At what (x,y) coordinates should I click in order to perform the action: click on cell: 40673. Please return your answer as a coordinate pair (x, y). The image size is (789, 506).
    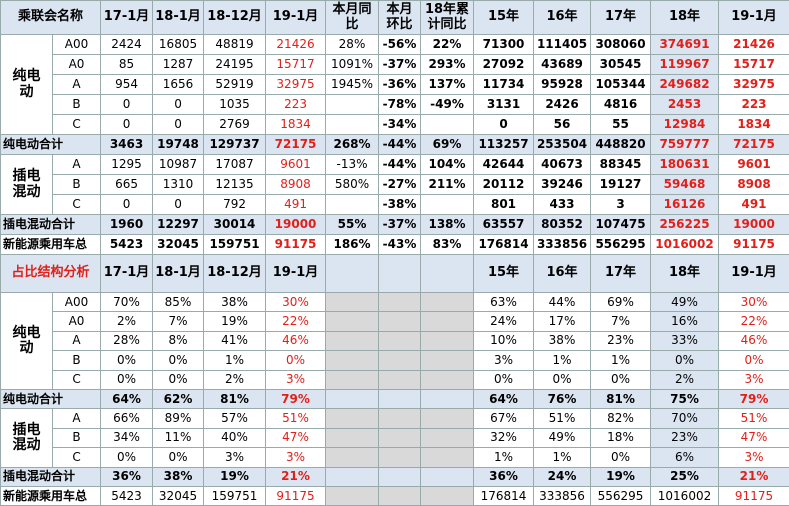
    Looking at the image, I should click on (562, 165).